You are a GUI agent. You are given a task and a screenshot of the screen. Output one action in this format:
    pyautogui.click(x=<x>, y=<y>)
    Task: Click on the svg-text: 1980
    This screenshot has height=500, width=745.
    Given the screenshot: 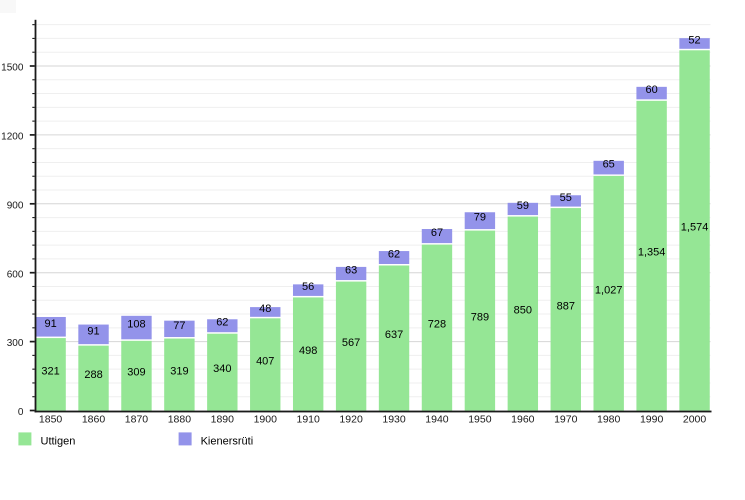 What is the action you would take?
    pyautogui.click(x=609, y=420)
    